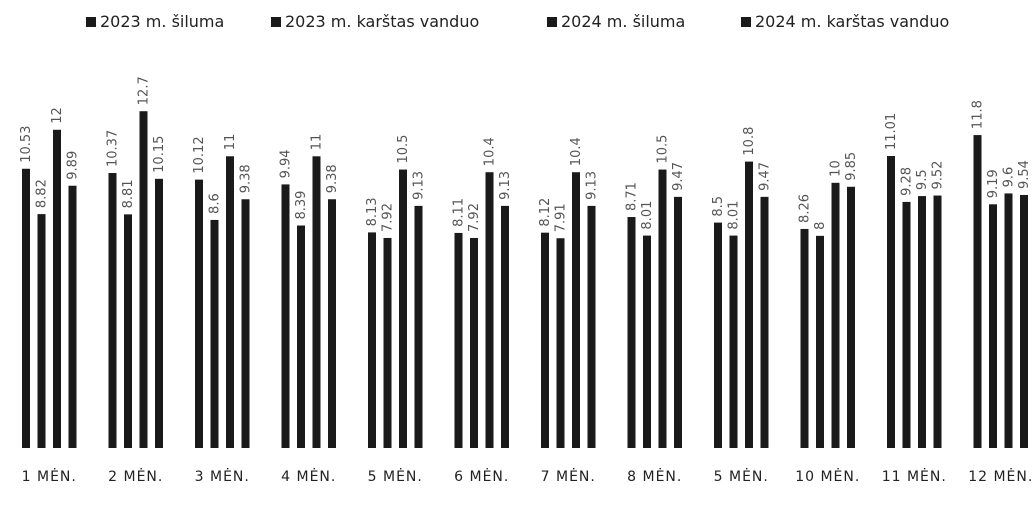 This screenshot has height=513, width=1033. What do you see at coordinates (301, 205) in the screenshot?
I see `value-label-4-series-2: 8.39` at bounding box center [301, 205].